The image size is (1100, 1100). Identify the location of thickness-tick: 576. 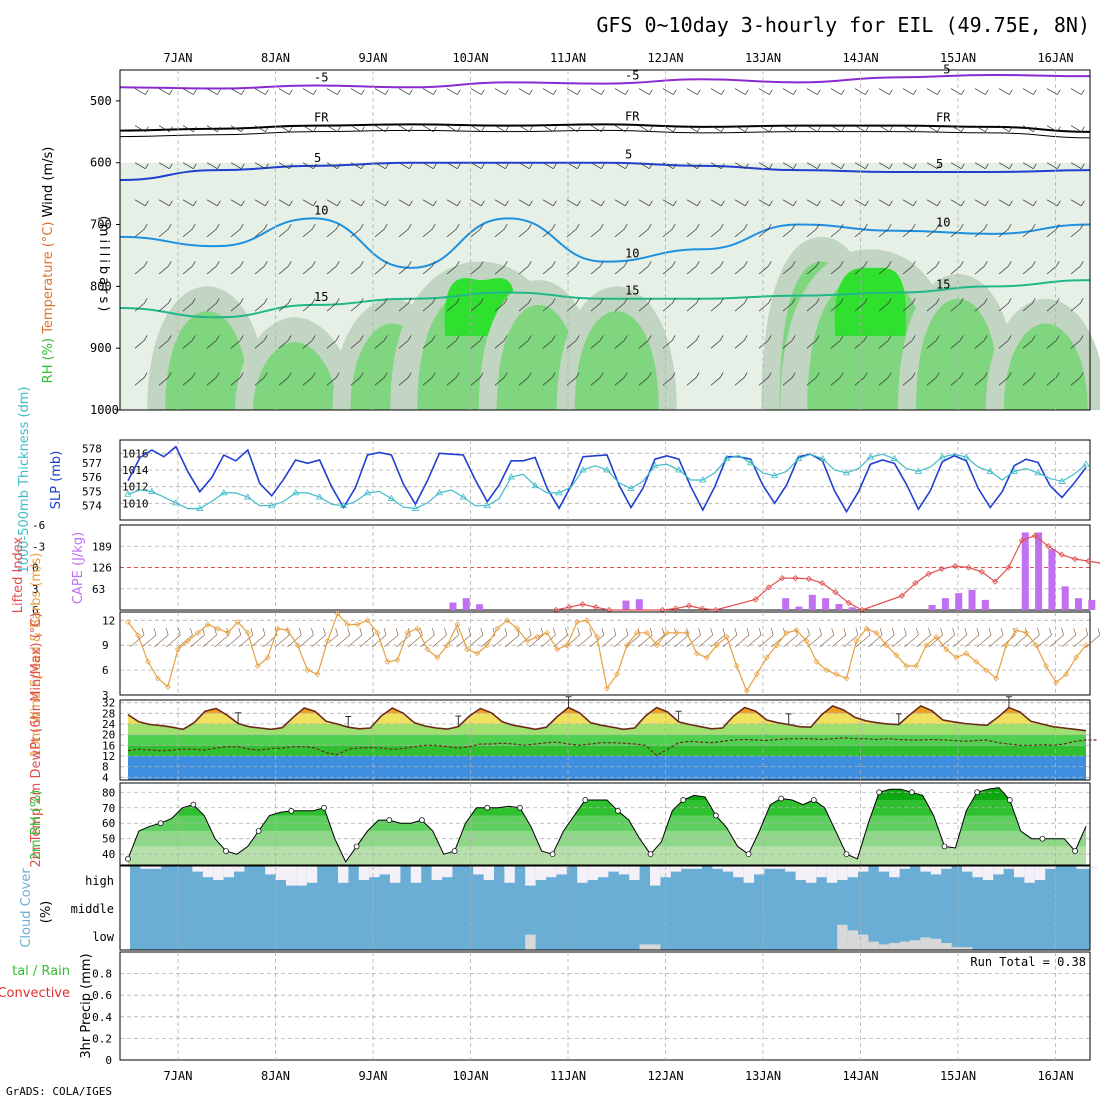
(92, 477).